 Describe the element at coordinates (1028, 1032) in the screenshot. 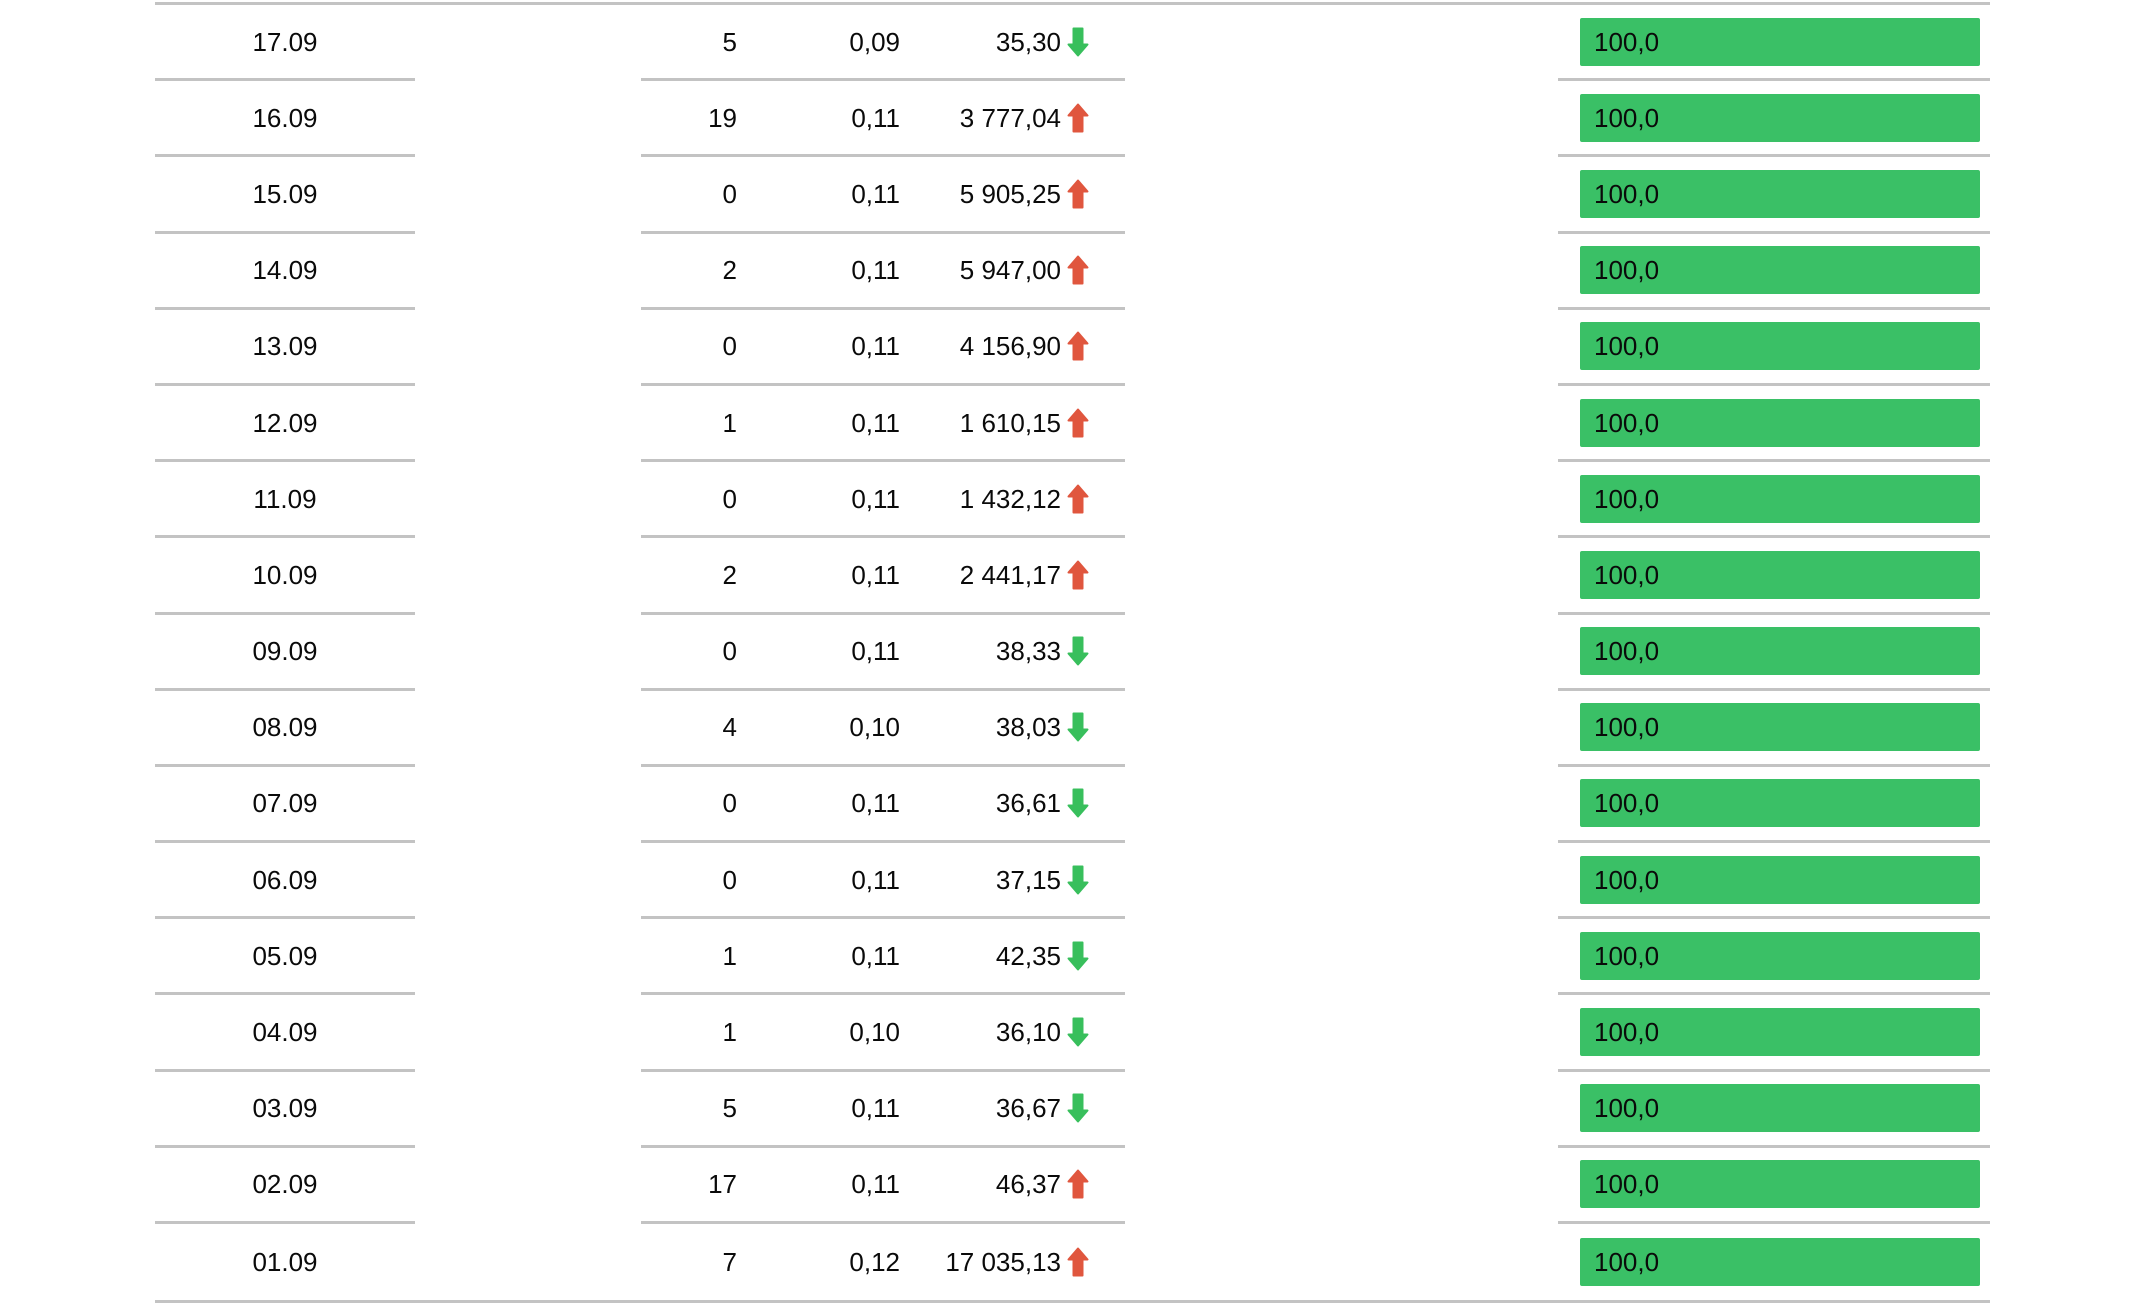

I see `amount-value: 36,10` at that location.